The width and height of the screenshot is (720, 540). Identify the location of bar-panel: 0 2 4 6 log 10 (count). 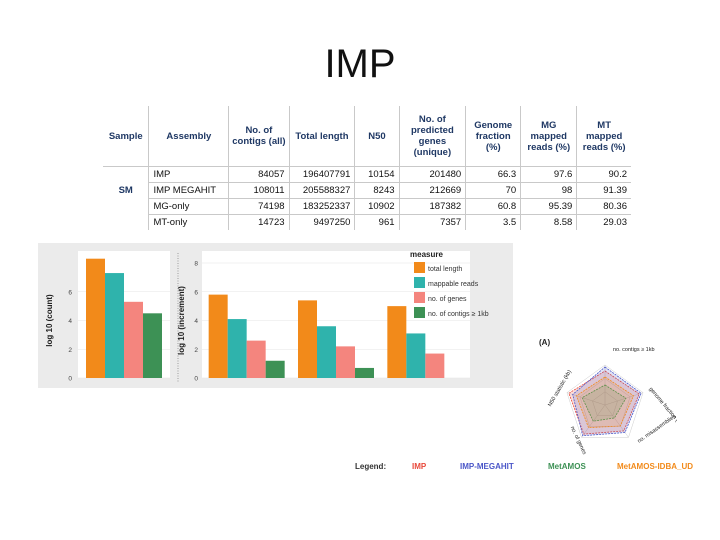
(107, 317).